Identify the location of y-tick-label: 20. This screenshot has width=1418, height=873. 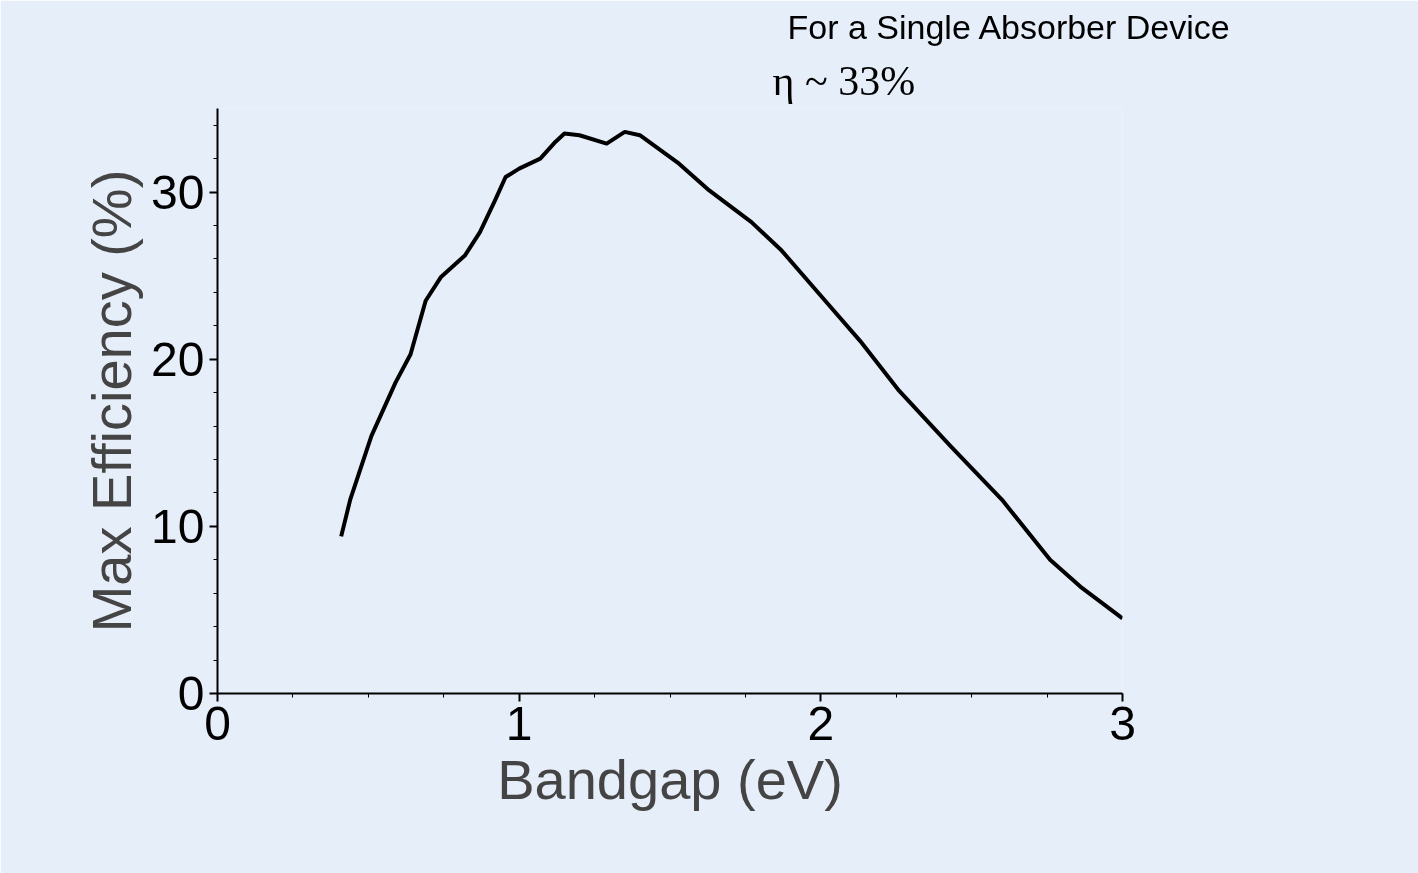
(178, 359).